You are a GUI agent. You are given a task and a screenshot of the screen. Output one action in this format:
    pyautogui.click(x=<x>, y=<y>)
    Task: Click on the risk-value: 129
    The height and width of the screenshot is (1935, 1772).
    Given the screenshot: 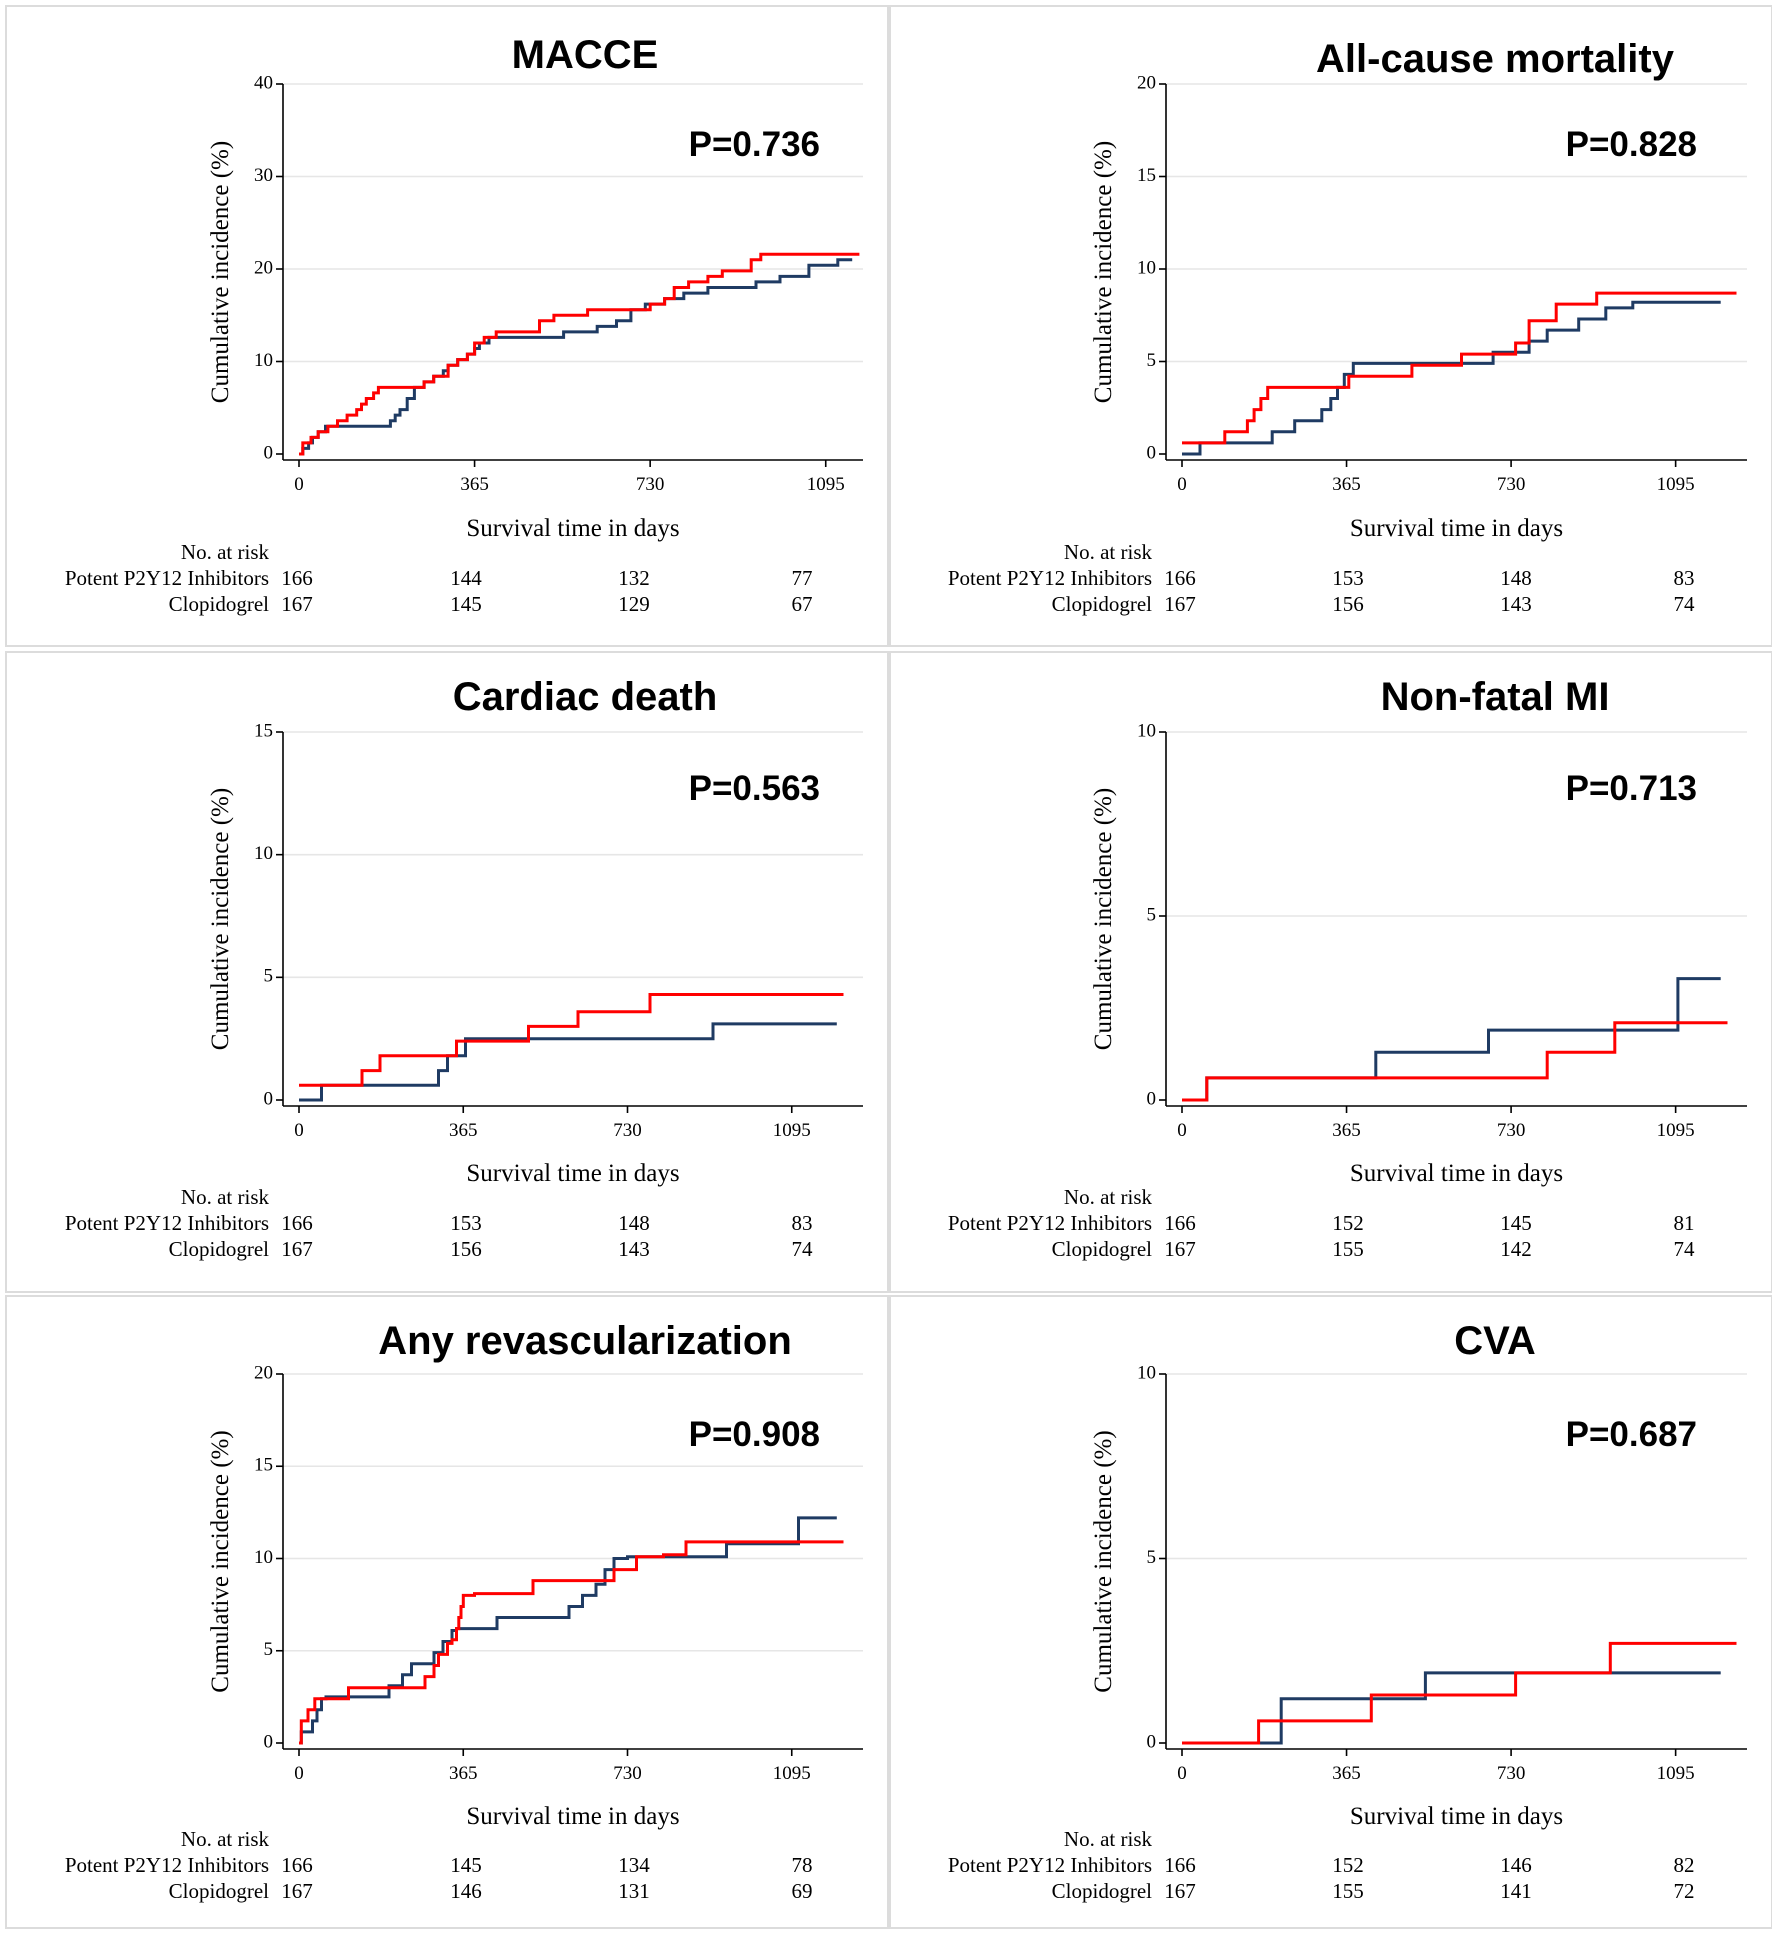 What is the action you would take?
    pyautogui.click(x=634, y=604)
    